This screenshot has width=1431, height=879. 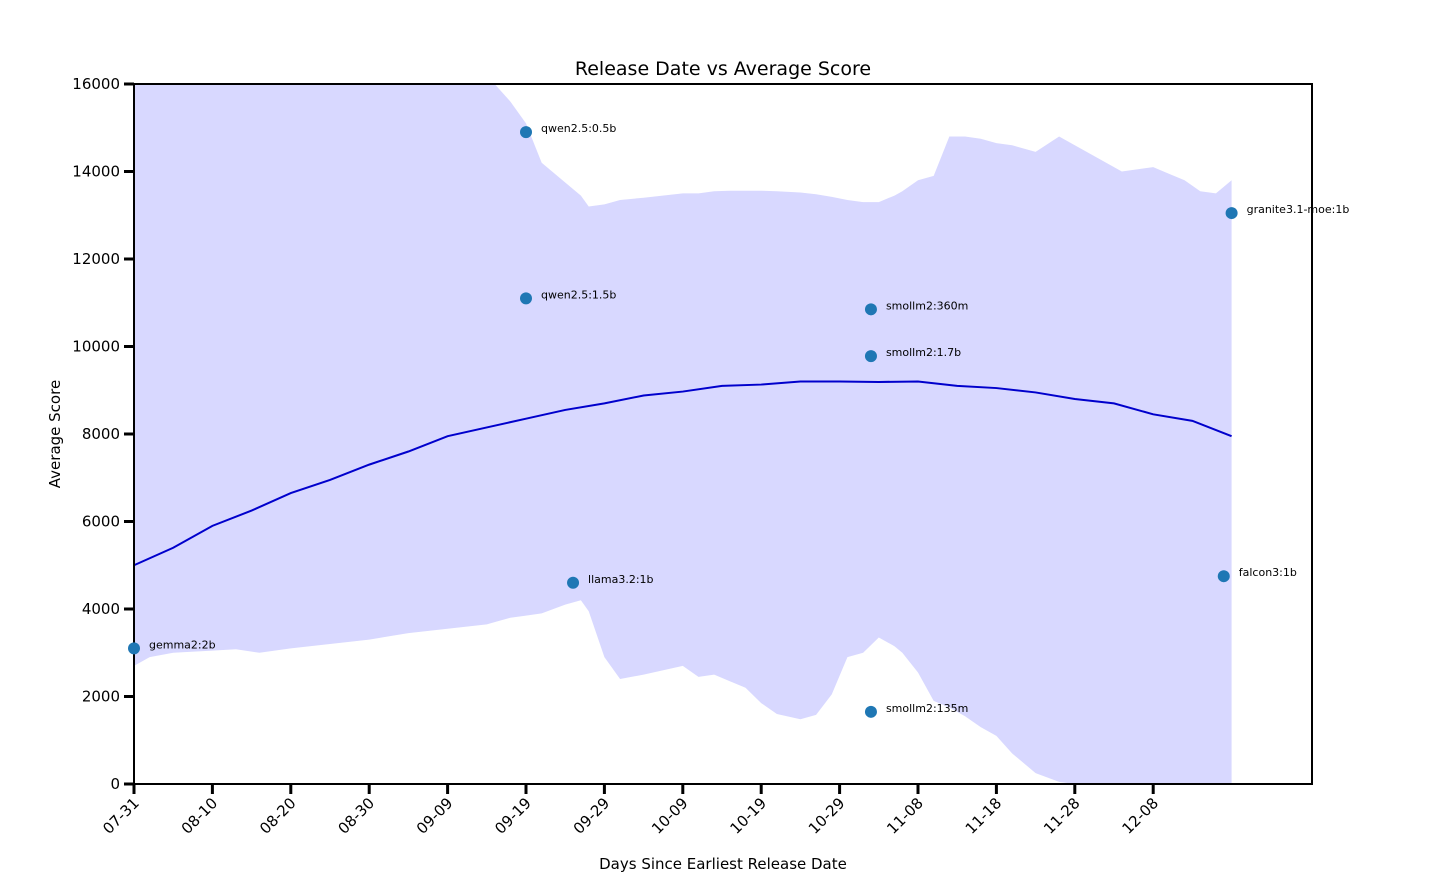 I want to click on y-axis-label: Average Score, so click(x=55, y=434).